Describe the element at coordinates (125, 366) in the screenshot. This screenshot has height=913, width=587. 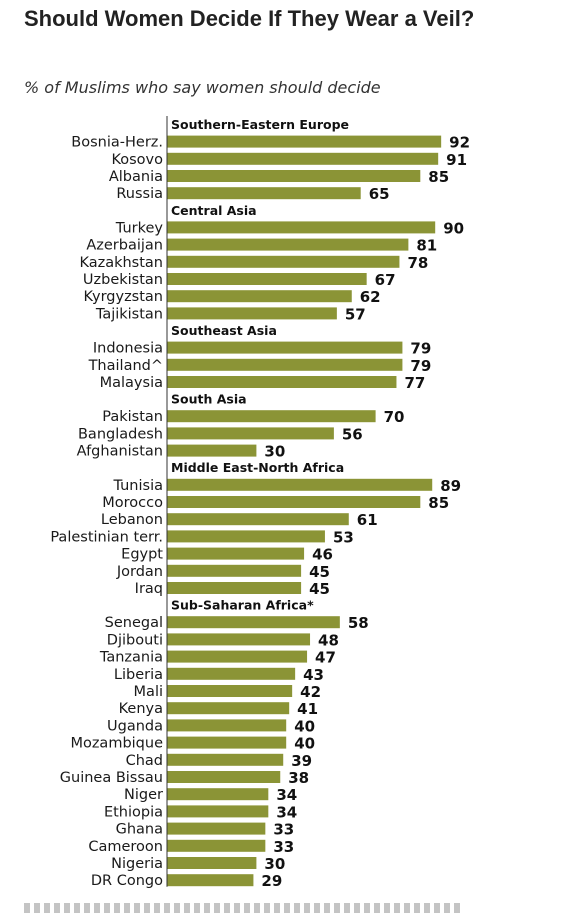
I see `category-label: Thailand^` at that location.